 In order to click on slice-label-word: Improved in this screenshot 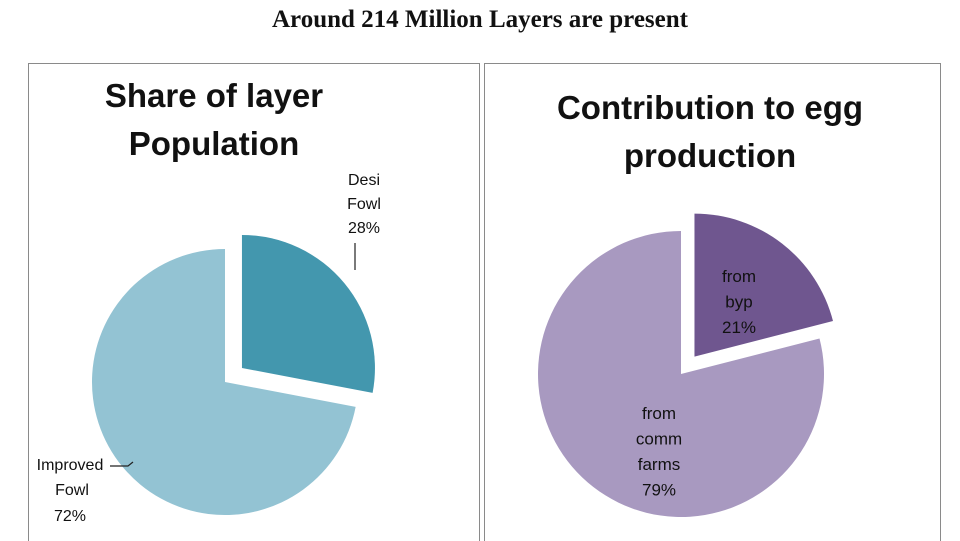, I will do `click(70, 465)`.